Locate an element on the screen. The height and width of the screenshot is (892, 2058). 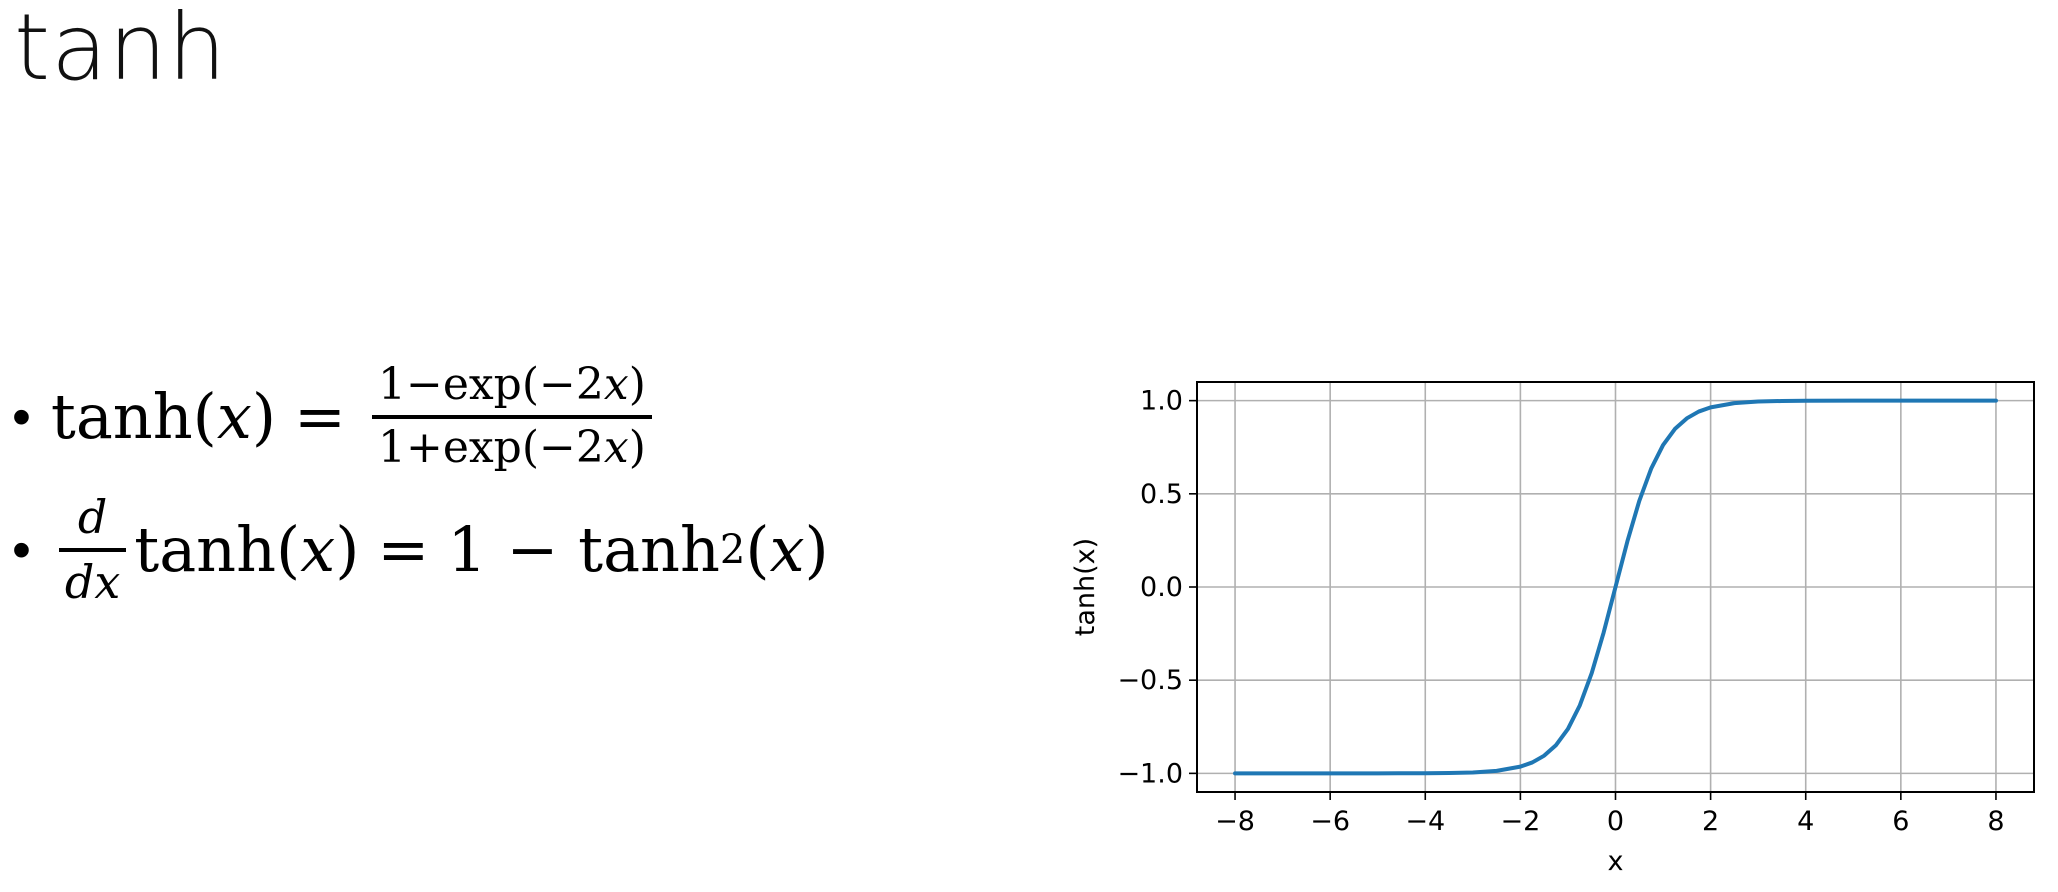
x-tick-label: 4 is located at coordinates (1805, 821).